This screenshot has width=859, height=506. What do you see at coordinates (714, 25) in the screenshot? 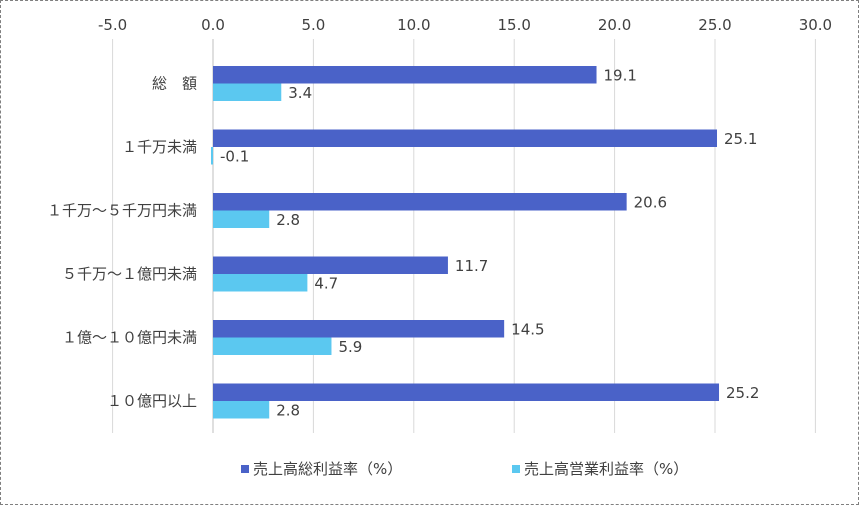
I see `x-tick-label: 25.0` at bounding box center [714, 25].